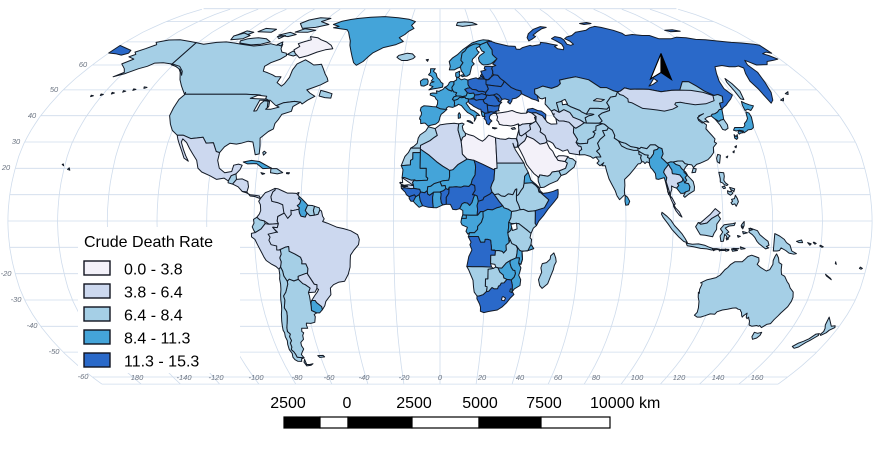  Describe the element at coordinates (148, 242) in the screenshot. I see `svg-text: Crude Death Rate` at that location.